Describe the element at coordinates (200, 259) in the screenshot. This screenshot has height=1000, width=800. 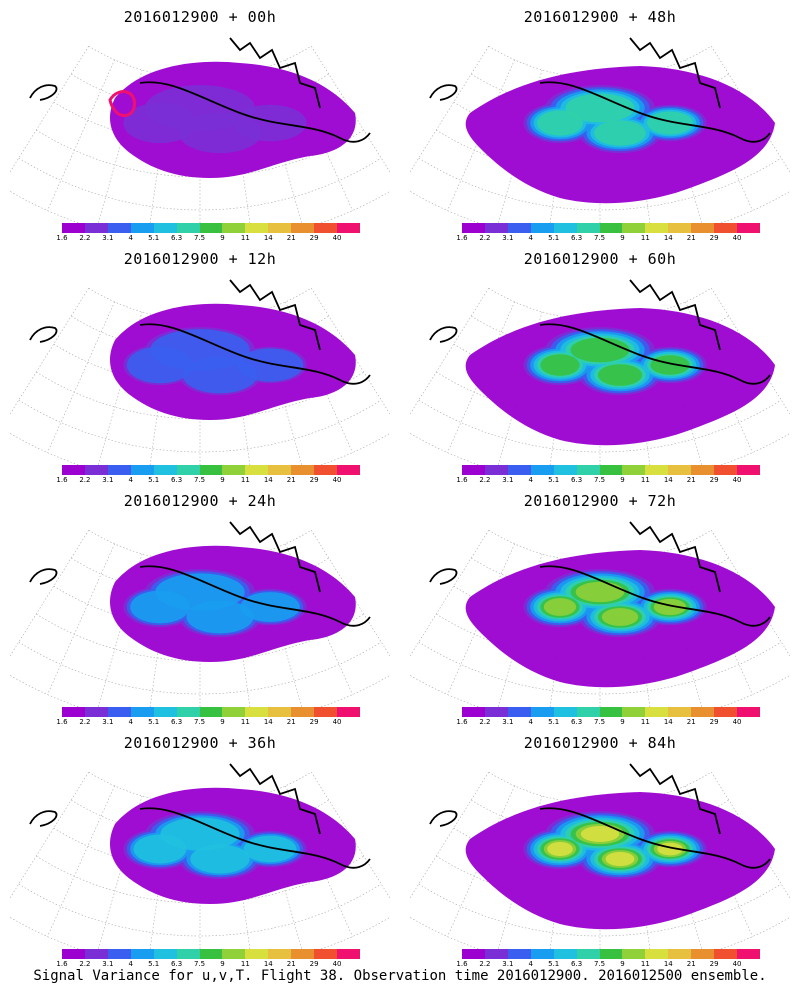
I see `panel-title: 2016012900 + 12h` at that location.